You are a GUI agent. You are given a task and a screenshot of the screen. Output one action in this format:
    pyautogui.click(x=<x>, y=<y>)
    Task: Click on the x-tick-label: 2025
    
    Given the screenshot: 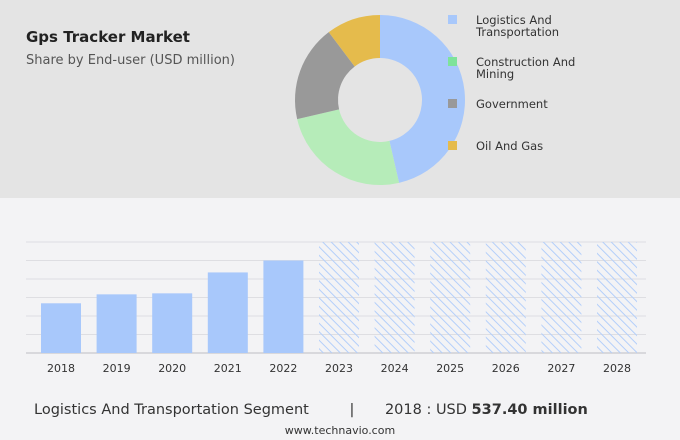 What is the action you would take?
    pyautogui.click(x=450, y=368)
    